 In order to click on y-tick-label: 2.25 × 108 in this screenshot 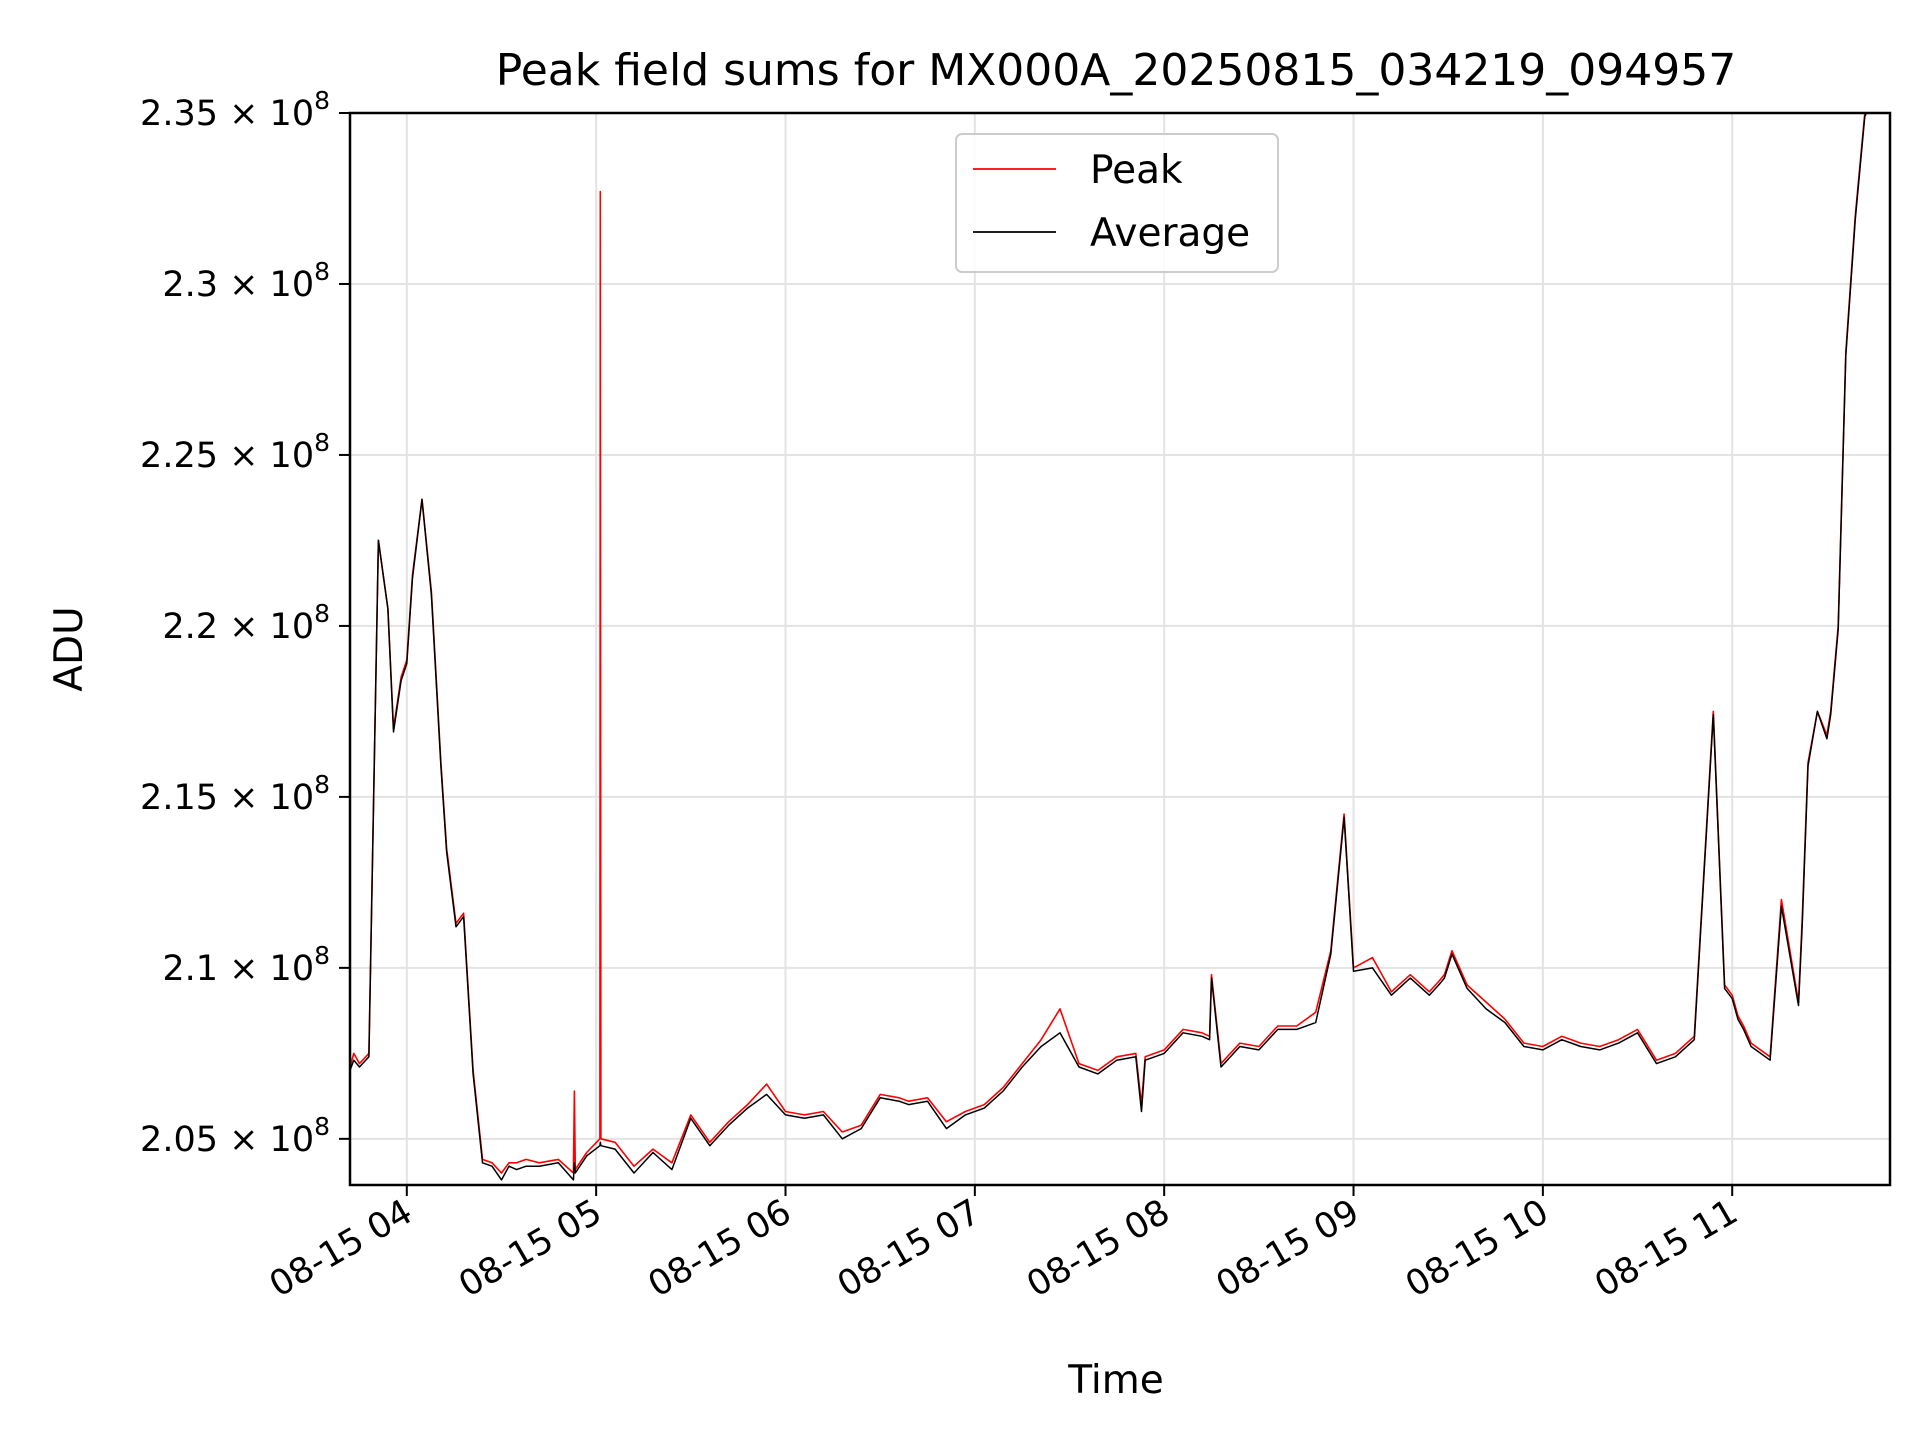, I will do `click(235, 452)`.